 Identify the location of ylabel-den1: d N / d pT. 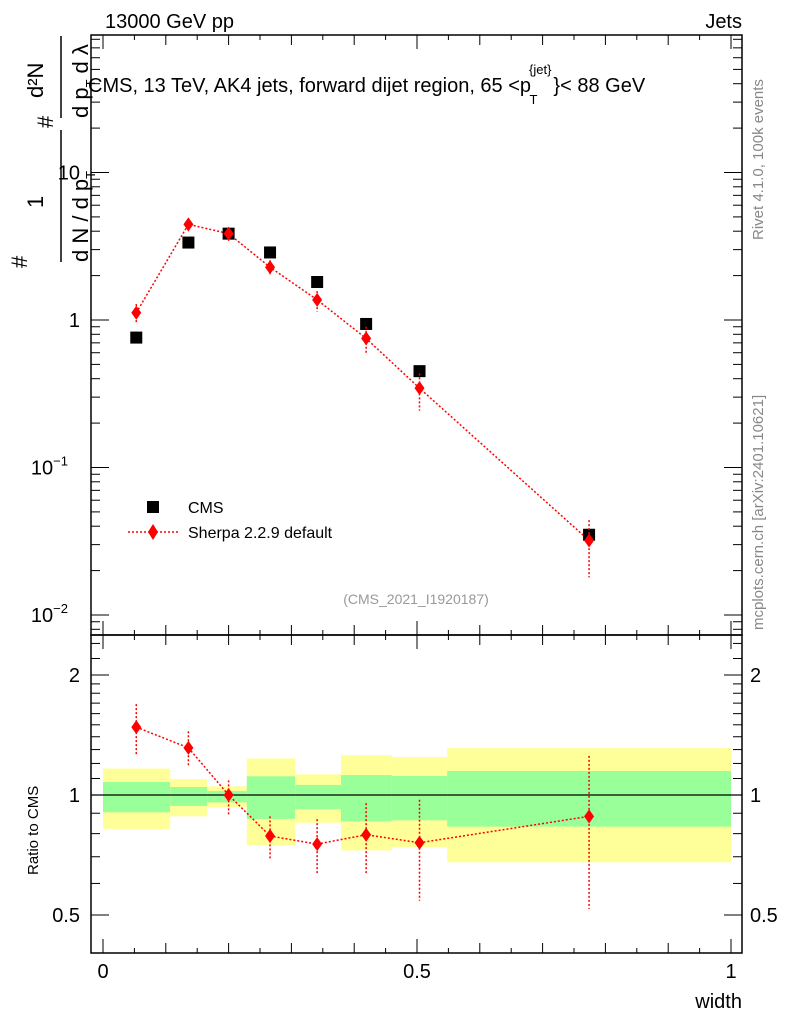
(83, 216).